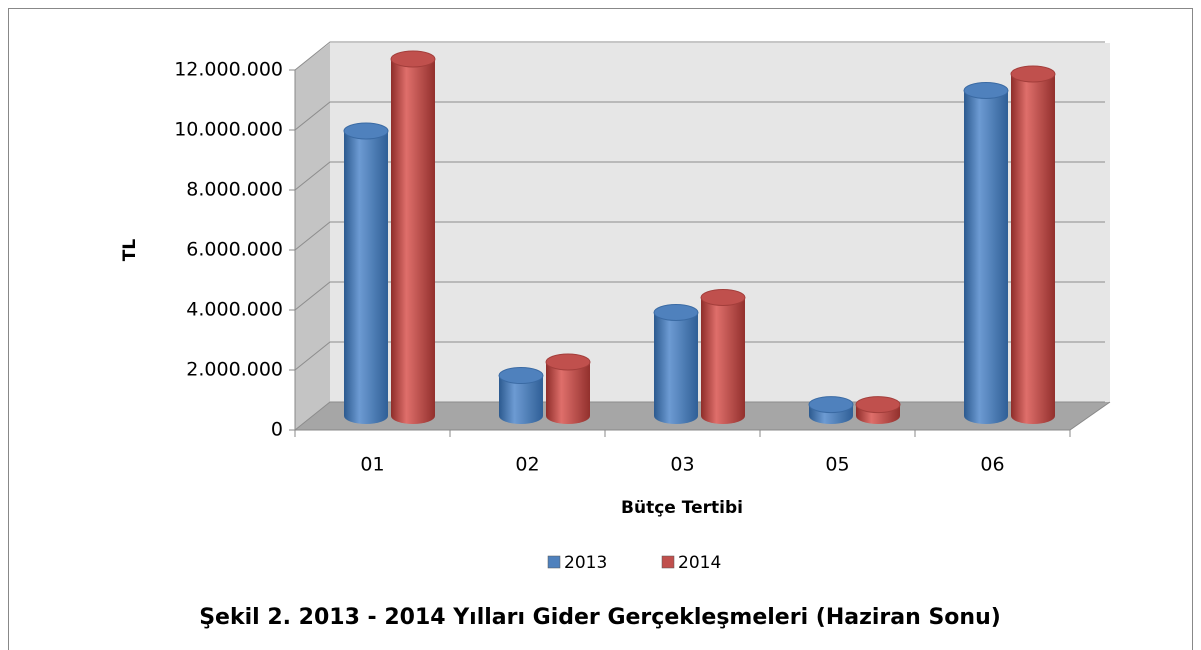 The width and height of the screenshot is (1201, 650). I want to click on y-tick-label: 4.000.000, so click(234, 310).